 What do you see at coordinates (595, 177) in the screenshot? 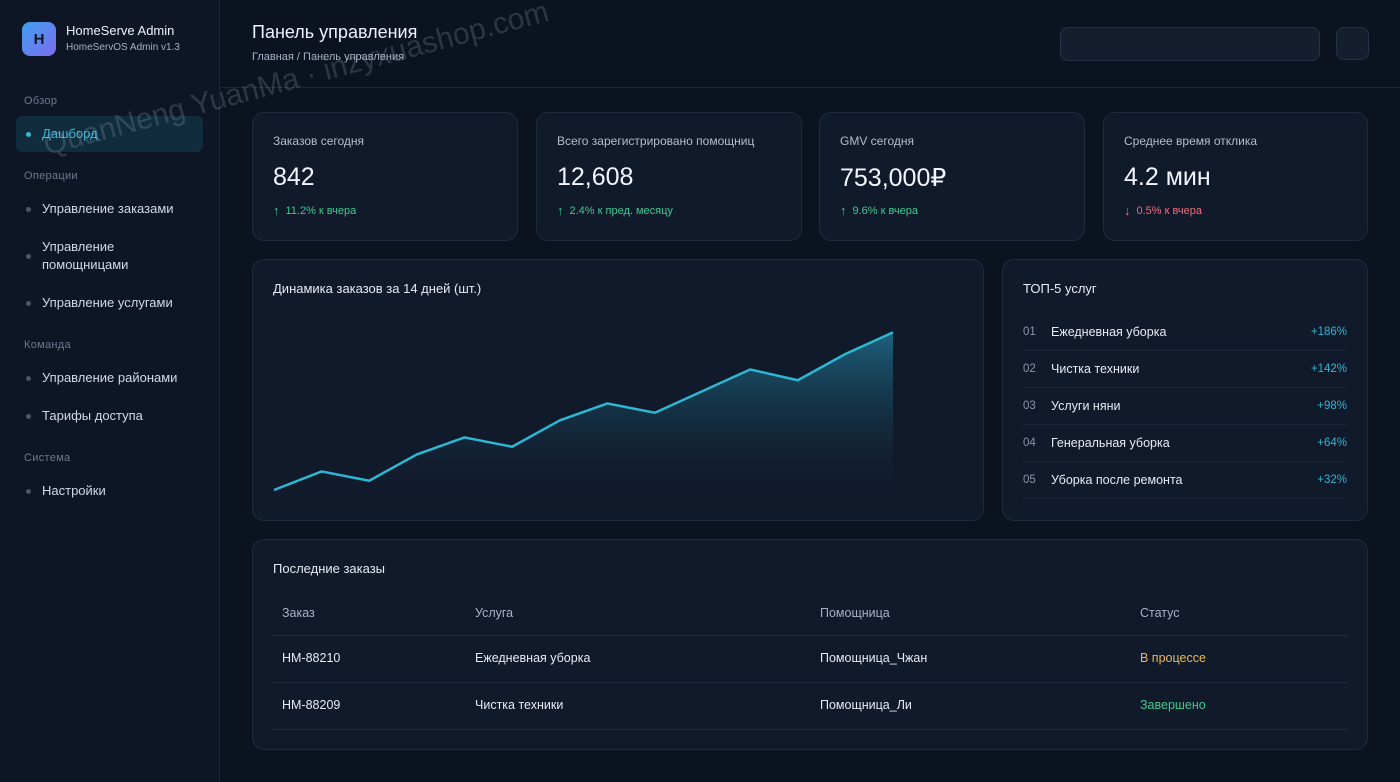
I see `kpi-value: 12,608` at bounding box center [595, 177].